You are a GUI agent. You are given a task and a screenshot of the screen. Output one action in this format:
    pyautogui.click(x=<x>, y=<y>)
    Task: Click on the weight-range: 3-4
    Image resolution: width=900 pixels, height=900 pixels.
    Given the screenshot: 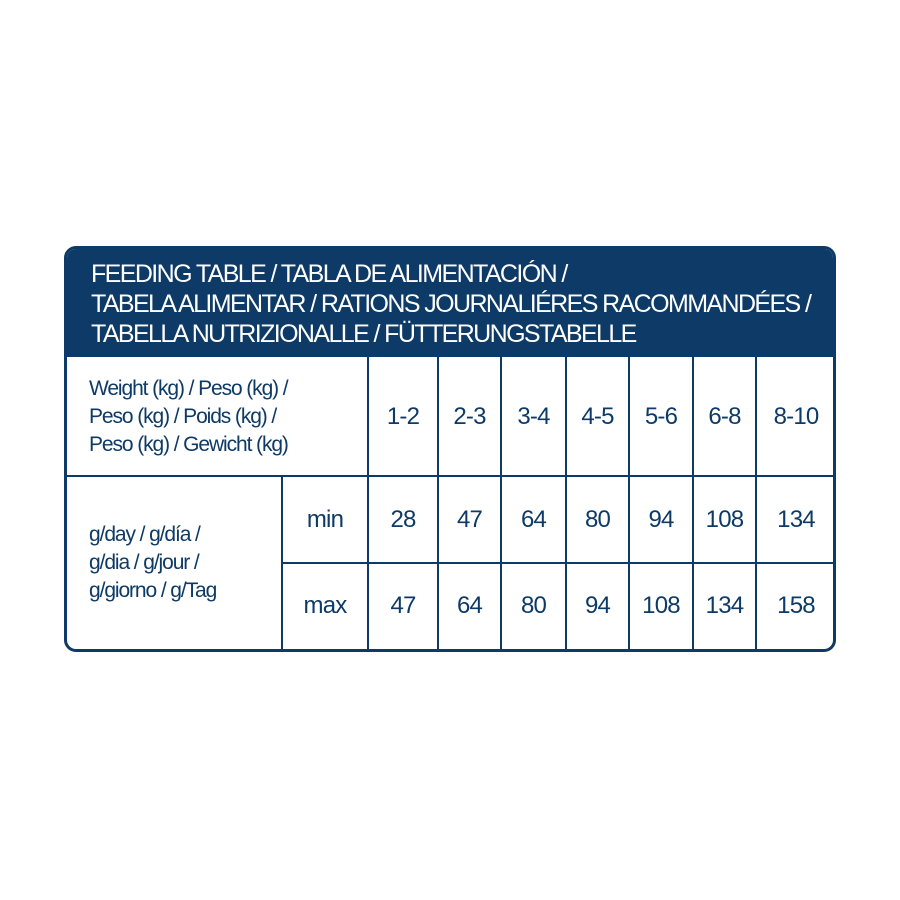 What is the action you would take?
    pyautogui.click(x=533, y=416)
    